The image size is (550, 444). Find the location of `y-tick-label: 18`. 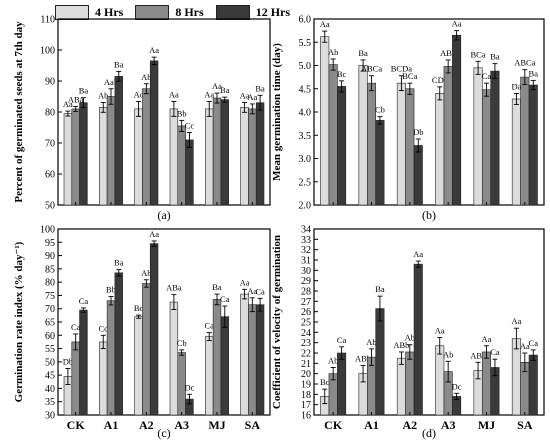

y-tick-label: 18 is located at coordinates (306, 395).